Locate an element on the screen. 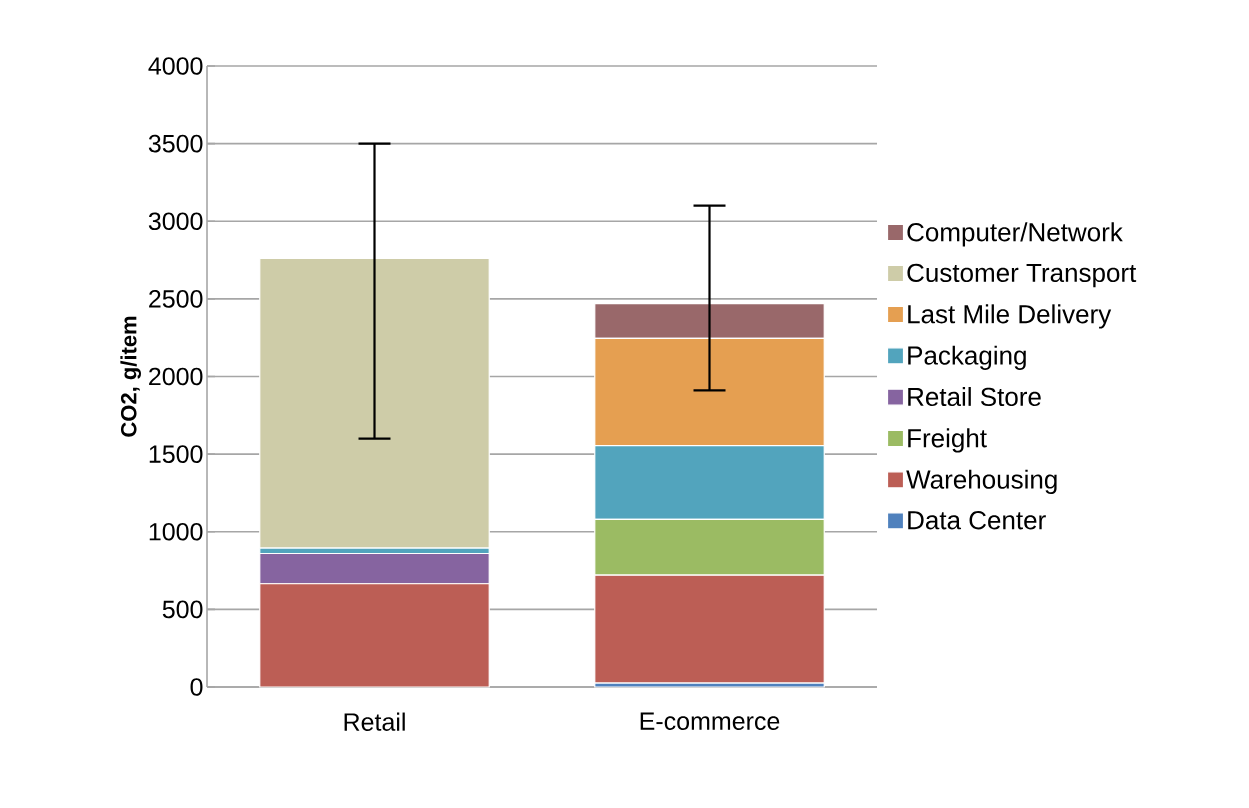 Image resolution: width=1249 pixels, height=808 pixels. legend-label: Computer/Network is located at coordinates (1015, 234).